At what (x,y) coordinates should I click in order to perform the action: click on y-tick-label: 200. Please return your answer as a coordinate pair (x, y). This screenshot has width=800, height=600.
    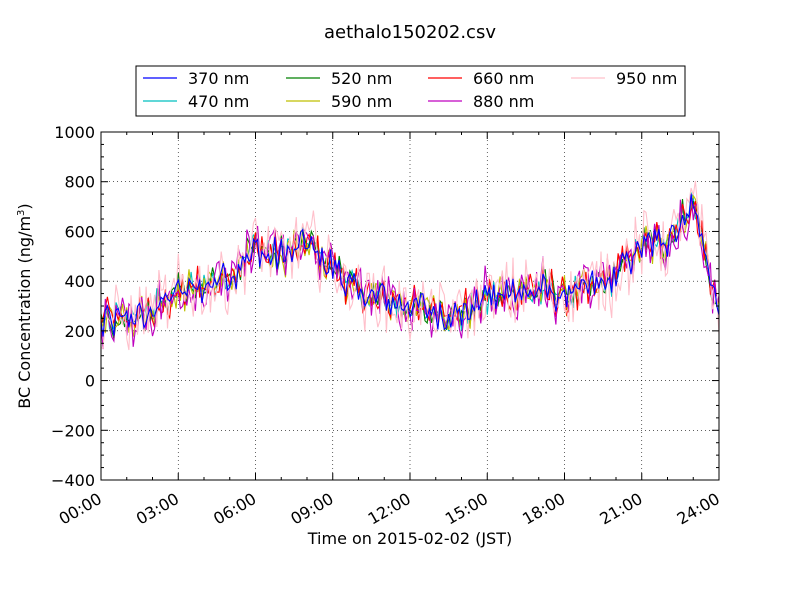
    Looking at the image, I should click on (79, 331).